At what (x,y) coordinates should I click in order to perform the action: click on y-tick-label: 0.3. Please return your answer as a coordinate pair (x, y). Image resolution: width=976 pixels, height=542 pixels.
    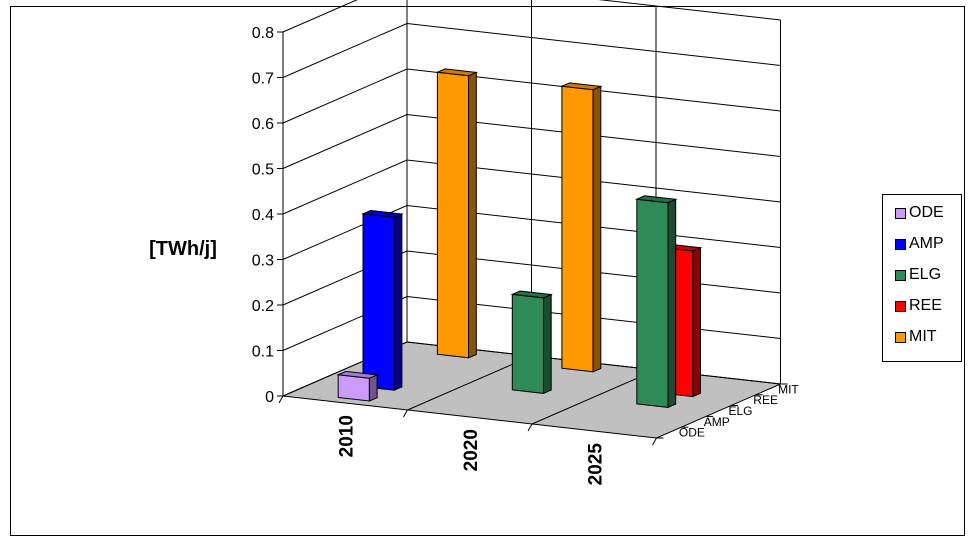
    Looking at the image, I should click on (263, 261).